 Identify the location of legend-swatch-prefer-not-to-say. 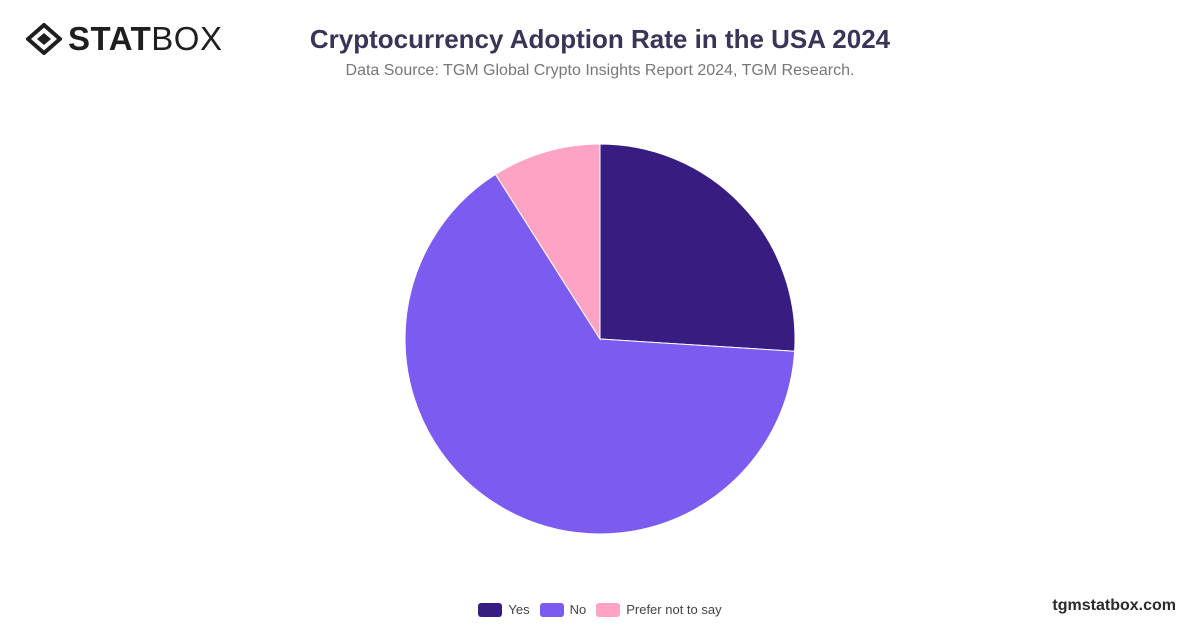
(608, 609).